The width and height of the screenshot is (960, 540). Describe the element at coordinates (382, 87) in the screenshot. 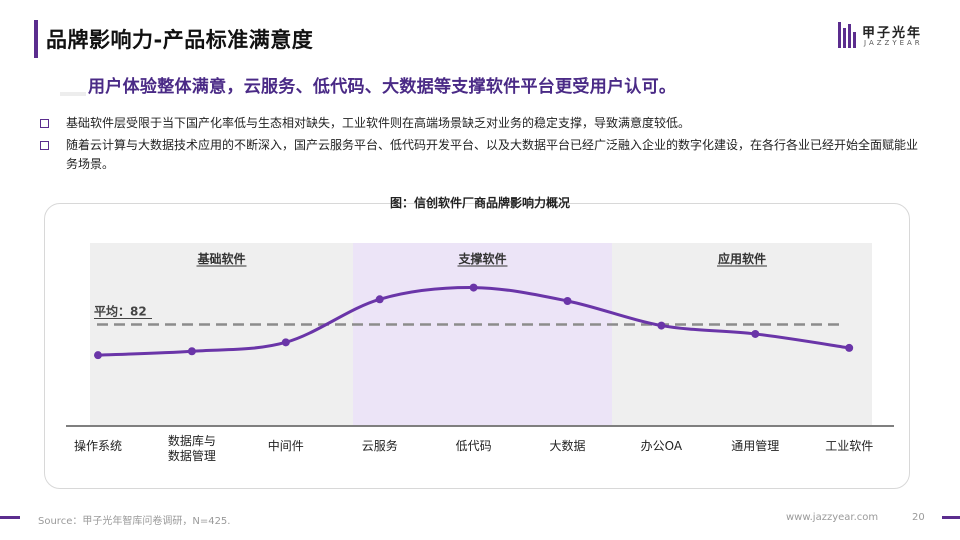

I see `headline: 用户体验整体满意，云服务、低代码、大数据等支撑软件平台更受用户认可。` at that location.